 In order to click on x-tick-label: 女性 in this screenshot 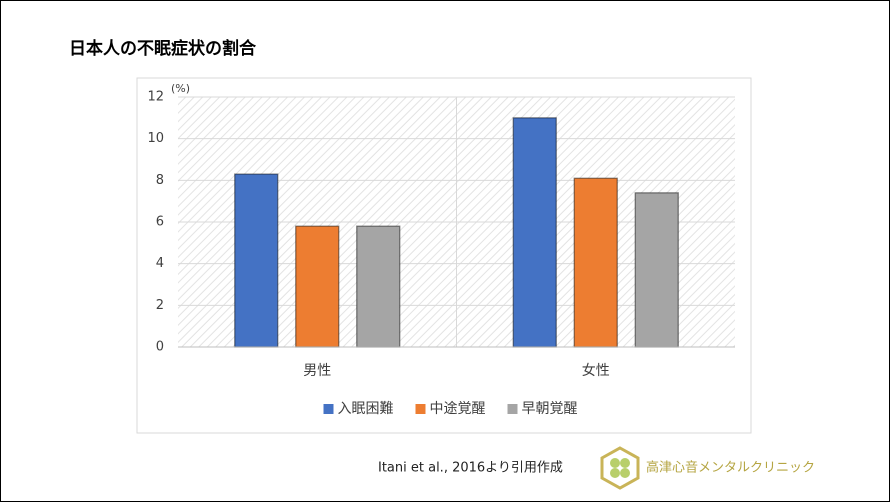, I will do `click(596, 370)`.